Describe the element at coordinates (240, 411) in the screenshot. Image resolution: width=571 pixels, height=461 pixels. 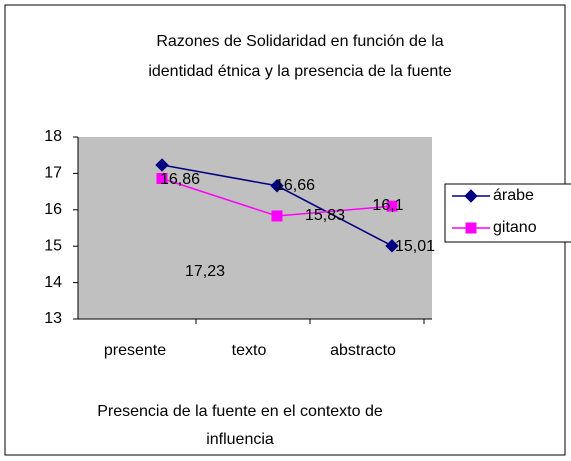
I see `x-axis-title-line: Presencia de la fuente en el contexto de` at that location.